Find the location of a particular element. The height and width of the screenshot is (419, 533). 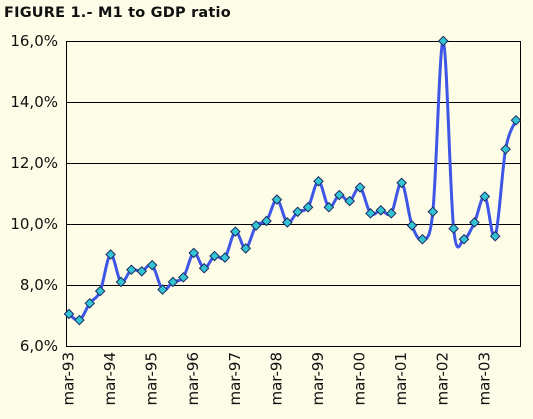

y-axis-tick-labels: 6,0% 8,0% 10,0% 12,0% 14,0% 16,0% is located at coordinates (34, 193).